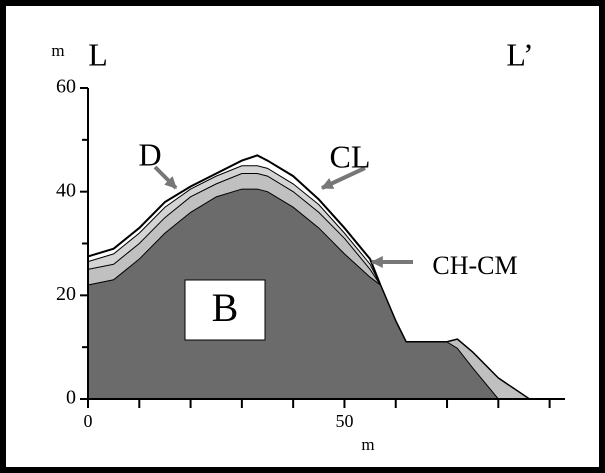  I want to click on y-tick-label: 20, so click(66, 294).